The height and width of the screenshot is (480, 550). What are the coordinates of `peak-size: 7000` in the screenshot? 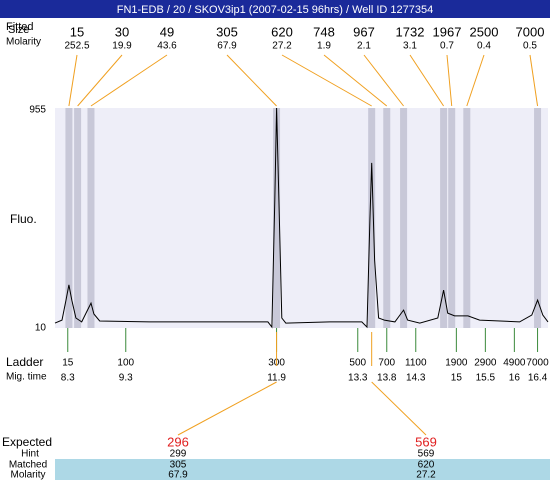 It's located at (530, 31).